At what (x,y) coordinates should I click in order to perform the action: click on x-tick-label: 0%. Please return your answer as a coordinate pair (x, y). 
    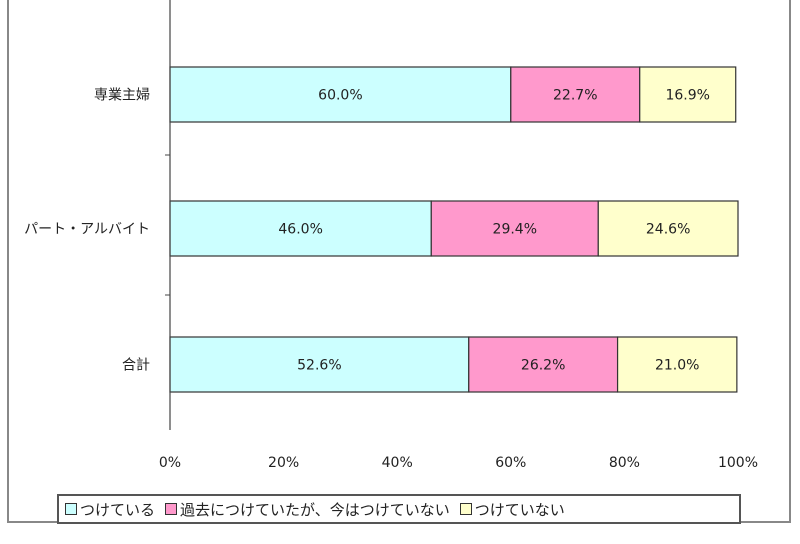
    Looking at the image, I should click on (170, 463).